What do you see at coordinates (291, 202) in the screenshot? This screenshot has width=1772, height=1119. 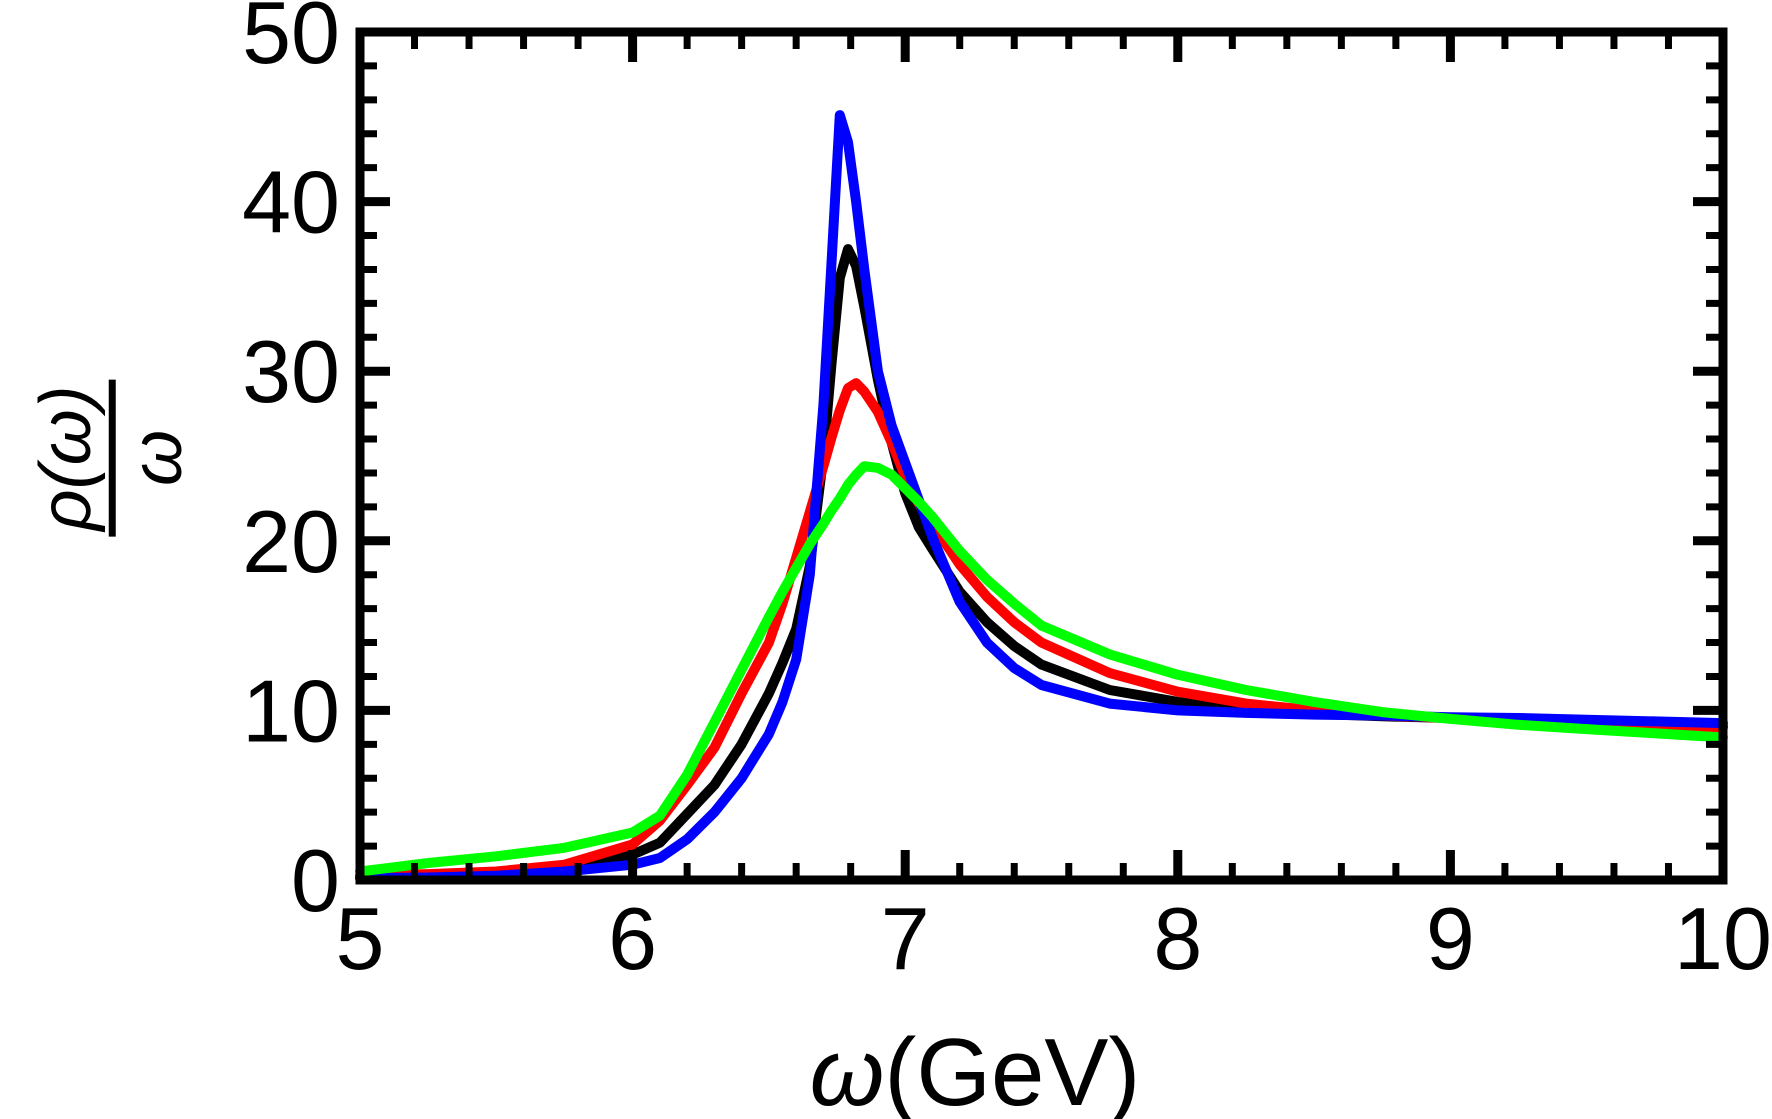 I see `y-tick-label-40: 40` at bounding box center [291, 202].